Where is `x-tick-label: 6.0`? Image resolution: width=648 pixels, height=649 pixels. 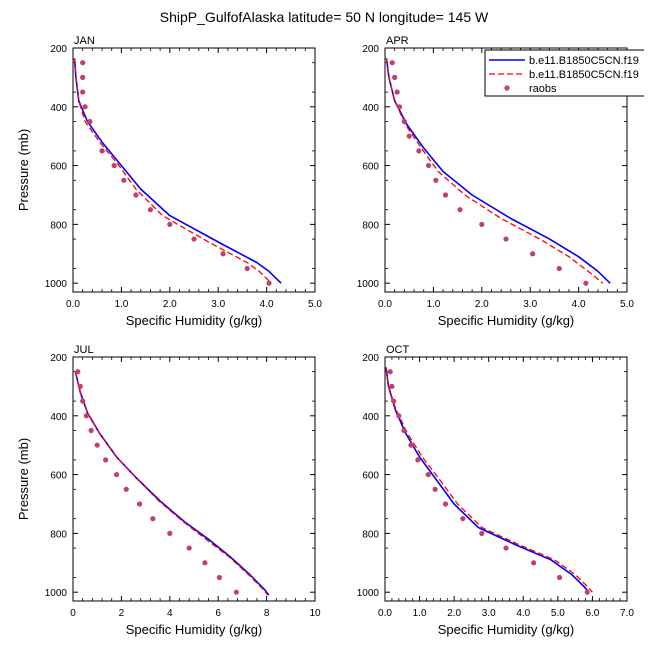
x-tick-label: 6.0 is located at coordinates (592, 613).